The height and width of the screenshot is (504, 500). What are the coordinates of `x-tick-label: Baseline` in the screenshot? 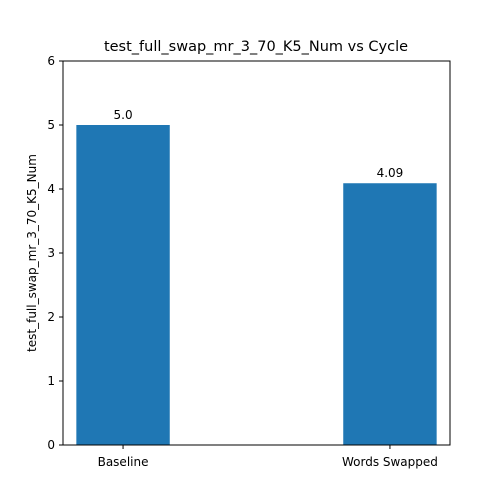 It's located at (123, 462).